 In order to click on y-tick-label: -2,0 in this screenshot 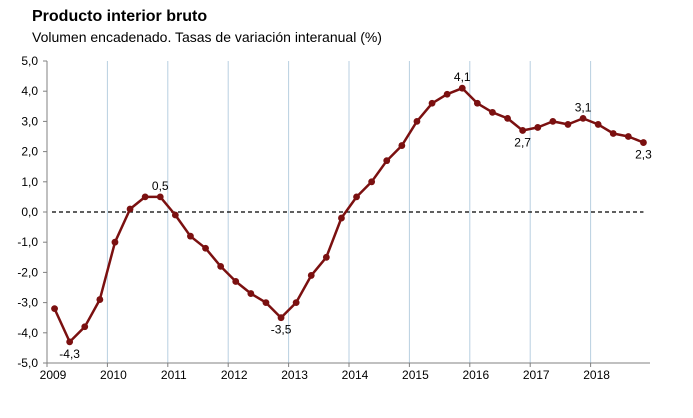, I will do `click(27, 272)`.